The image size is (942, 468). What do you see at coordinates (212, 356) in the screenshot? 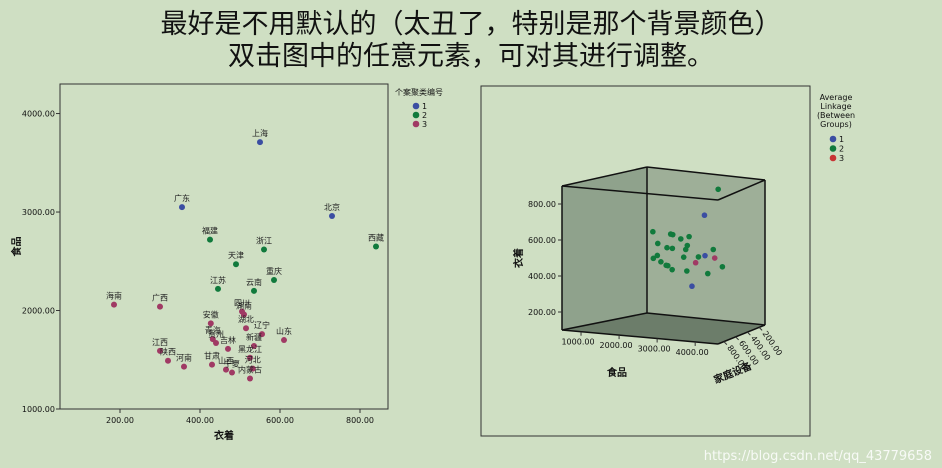
I see `point-label: 甘肃` at bounding box center [212, 356].